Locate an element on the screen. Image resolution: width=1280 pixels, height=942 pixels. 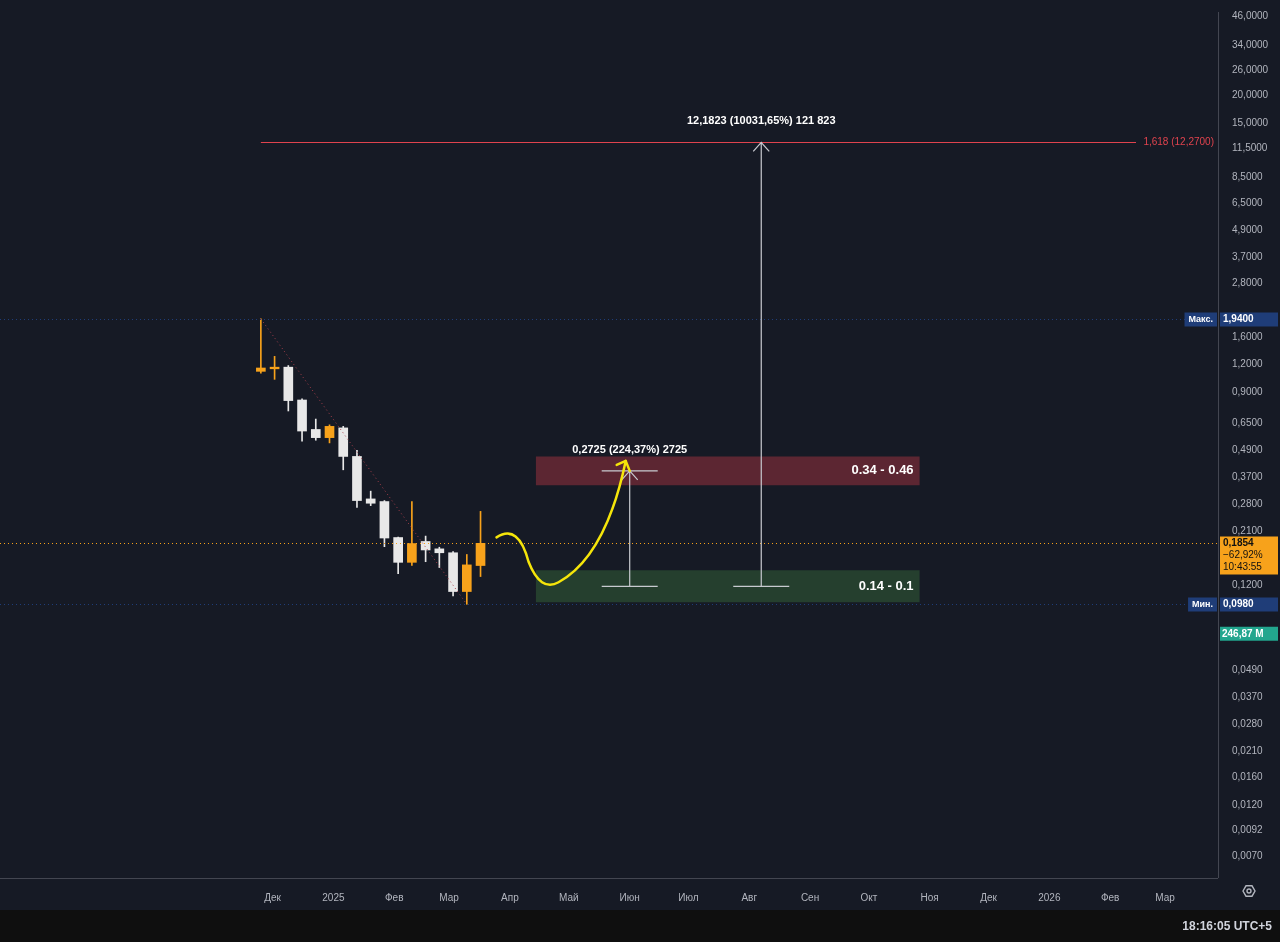
annotation: Мин. is located at coordinates (1202, 603).